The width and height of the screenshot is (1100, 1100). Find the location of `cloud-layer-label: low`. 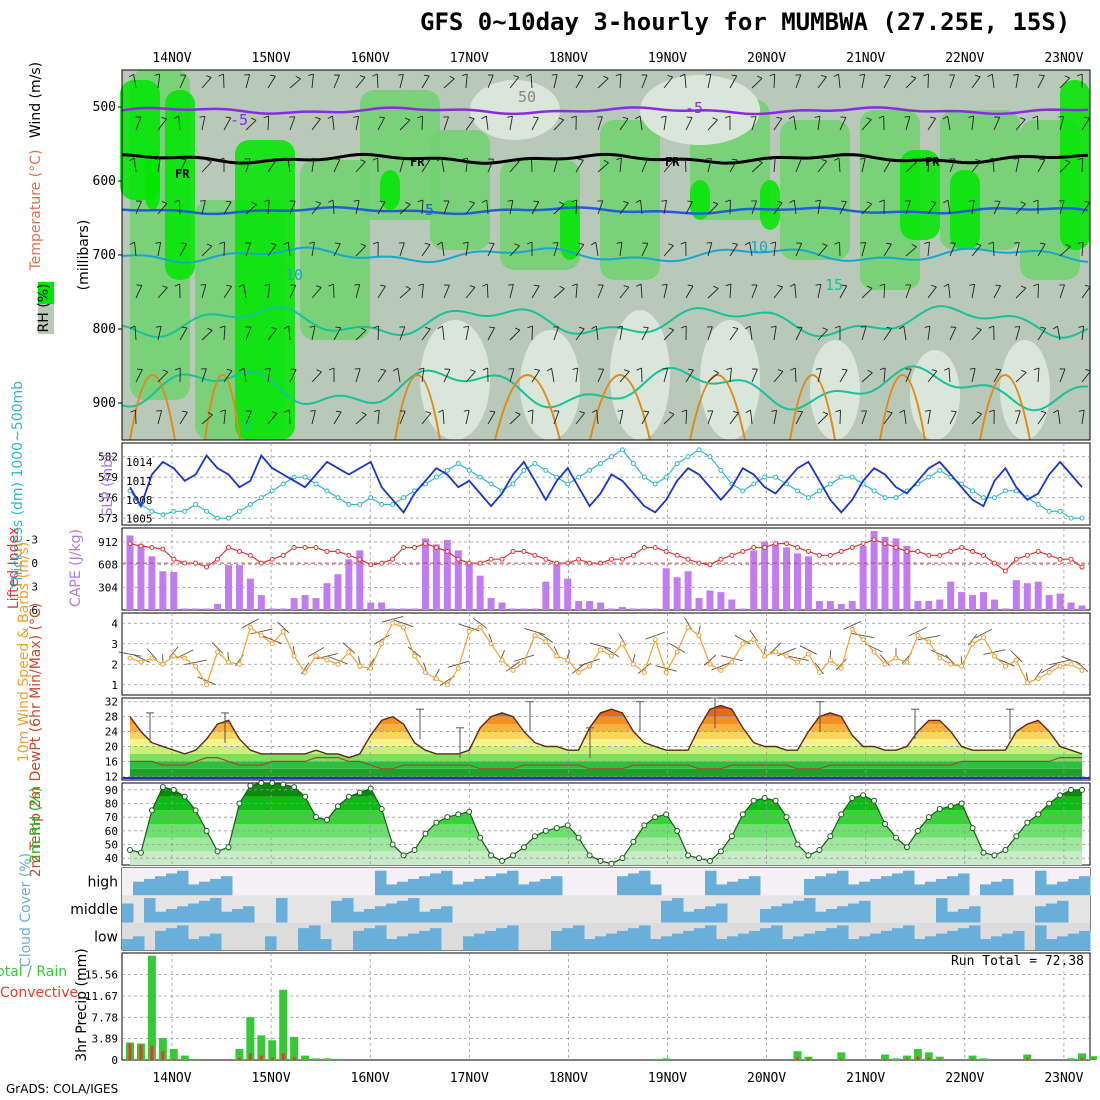

cloud-layer-label: low is located at coordinates (106, 937).